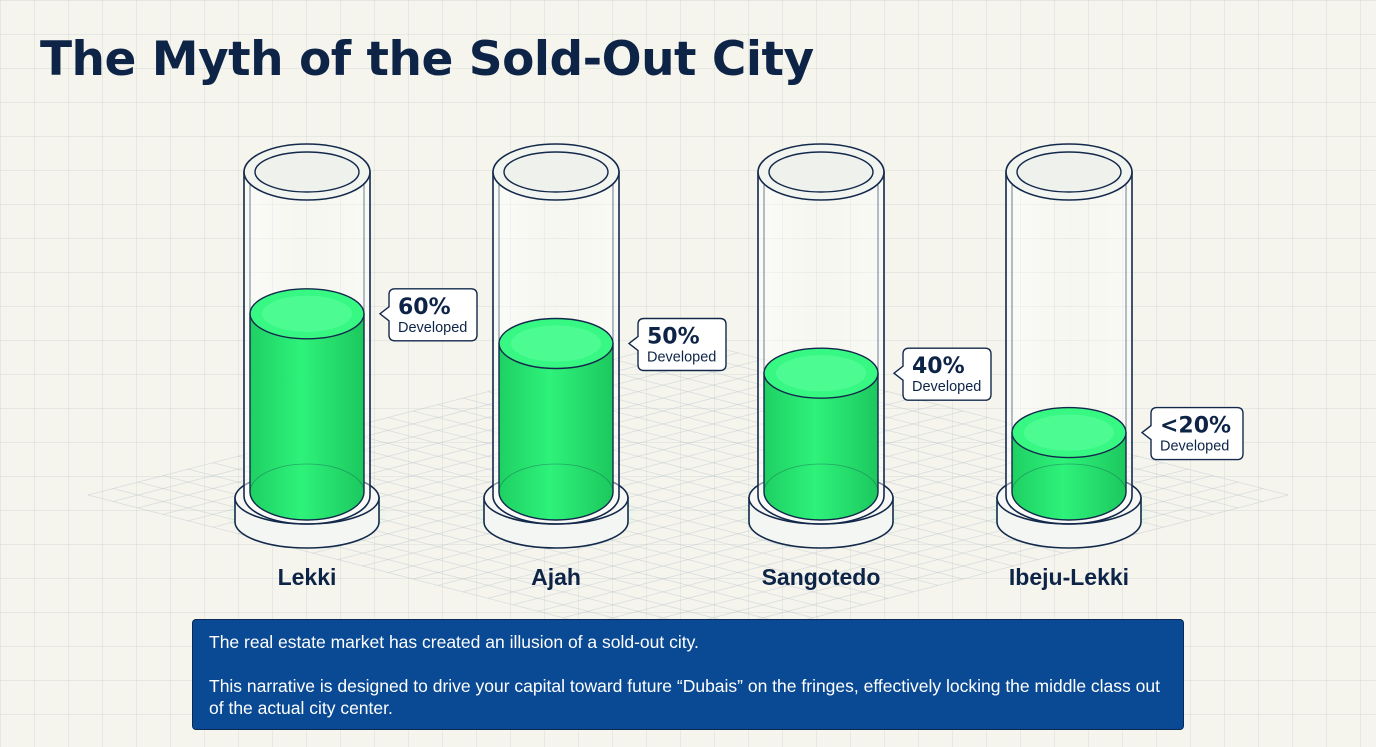 Image resolution: width=1376 pixels, height=747 pixels. I want to click on value-callout: <20%Developed, so click(1192, 433).